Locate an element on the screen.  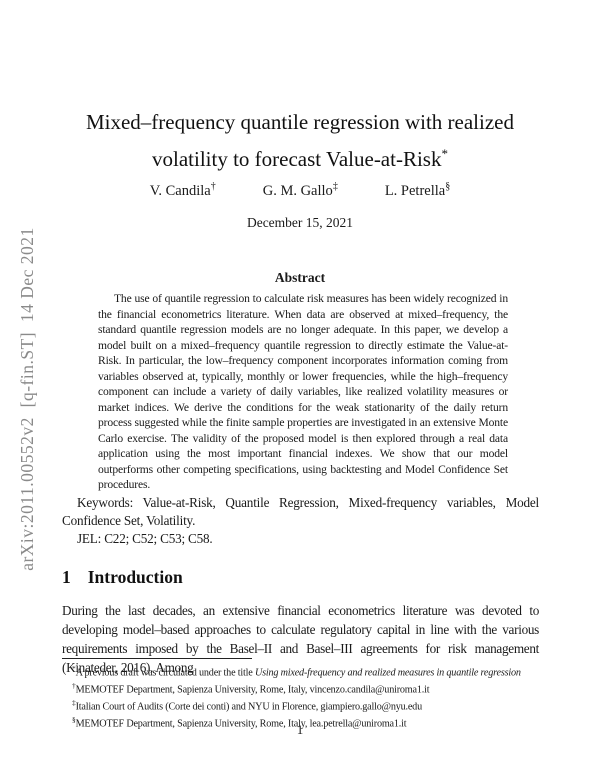
authors-row: V. Candila† G. M. Gallo‡ L. Petrella§ is located at coordinates (300, 190).